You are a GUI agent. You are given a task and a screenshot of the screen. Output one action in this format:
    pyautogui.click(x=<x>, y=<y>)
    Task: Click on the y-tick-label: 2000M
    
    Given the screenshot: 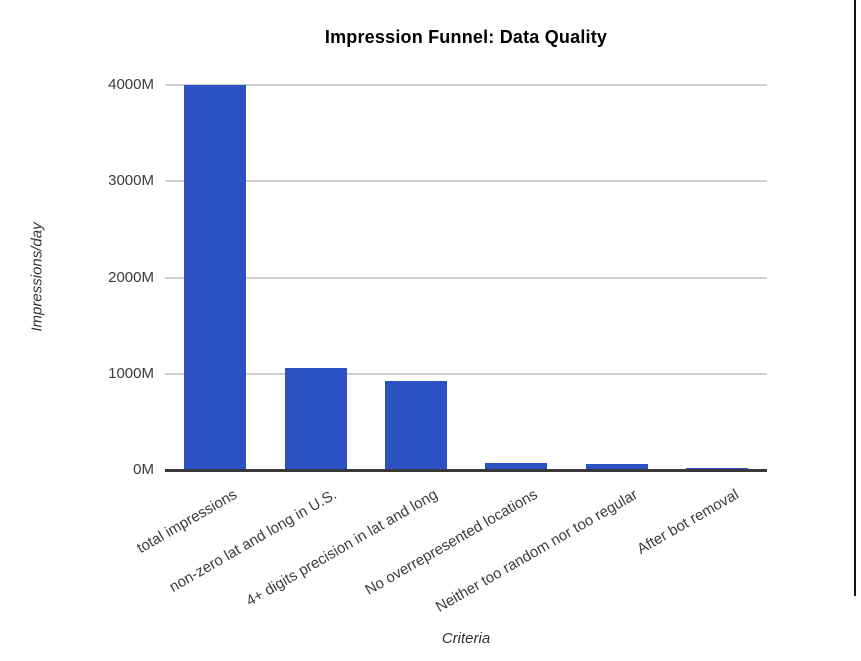 What is the action you would take?
    pyautogui.click(x=131, y=277)
    